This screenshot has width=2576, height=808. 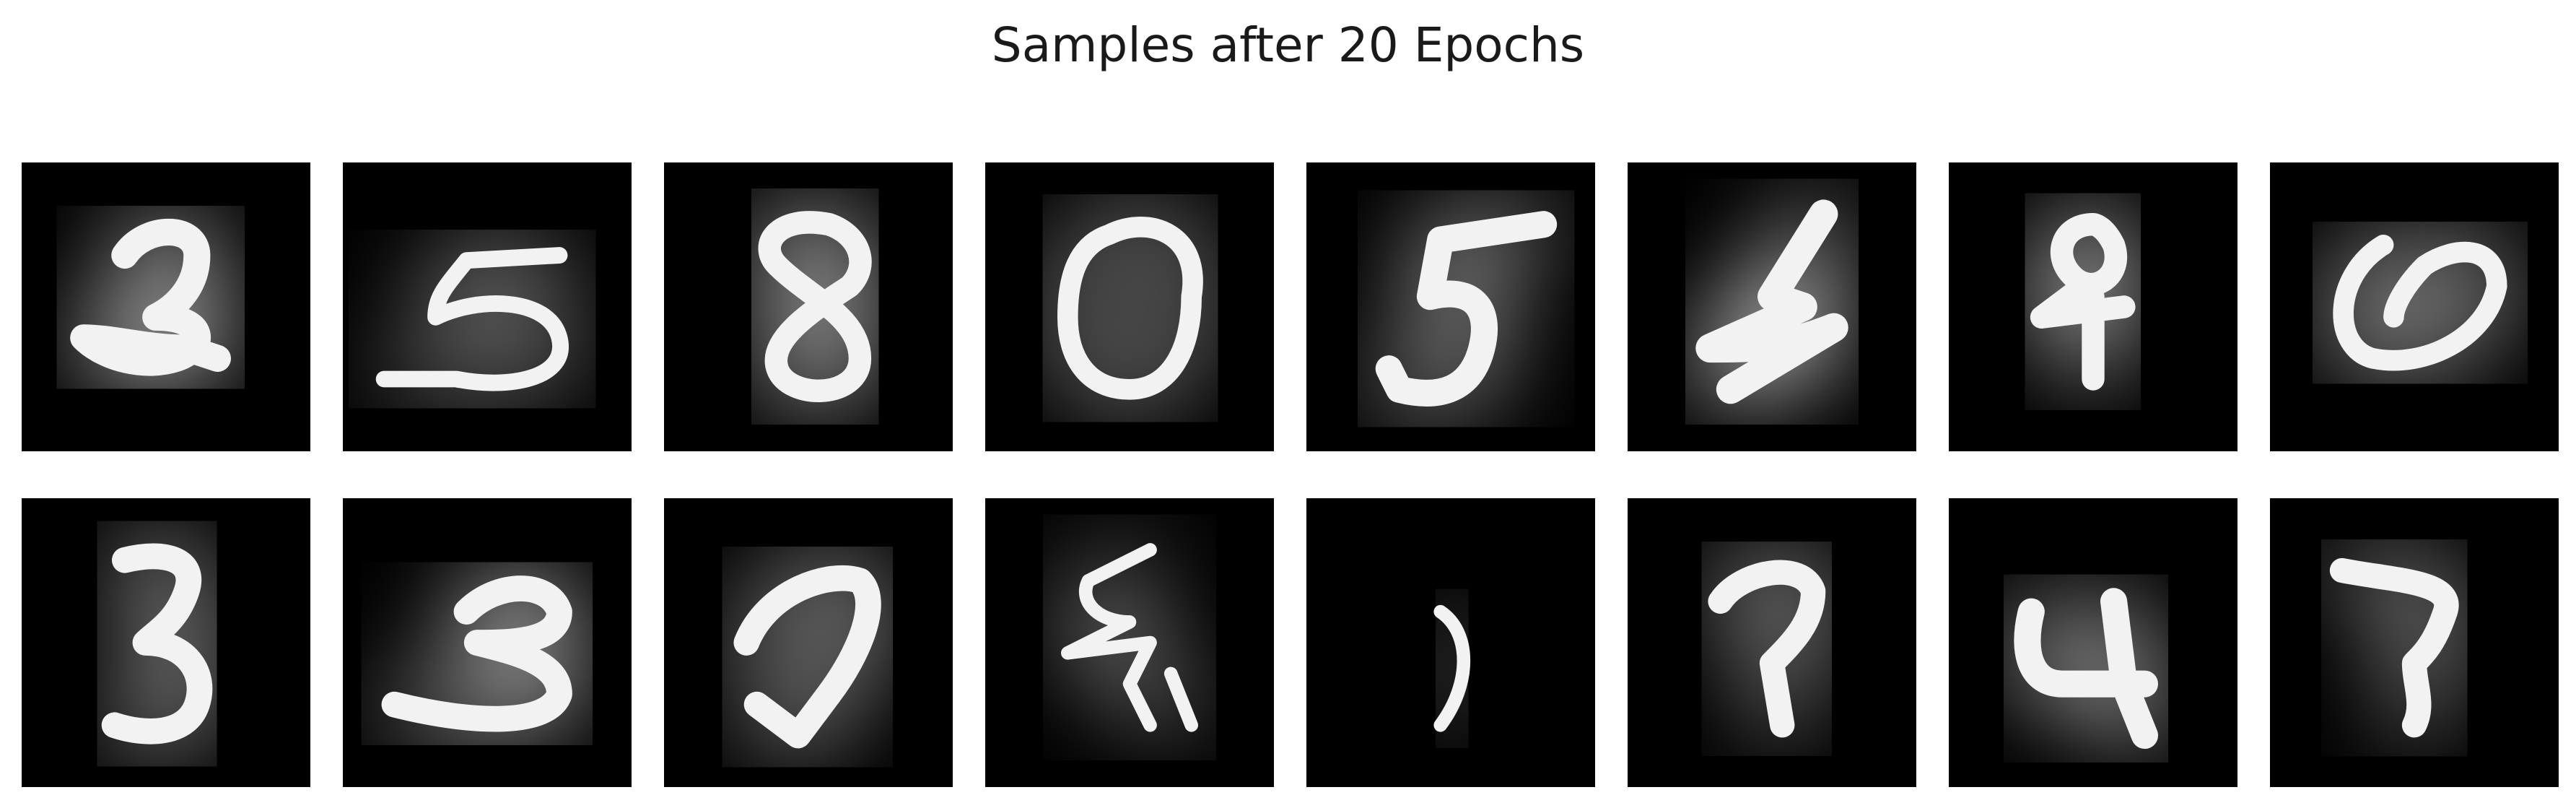 I want to click on sample-image-r1c4, so click(x=1129, y=306).